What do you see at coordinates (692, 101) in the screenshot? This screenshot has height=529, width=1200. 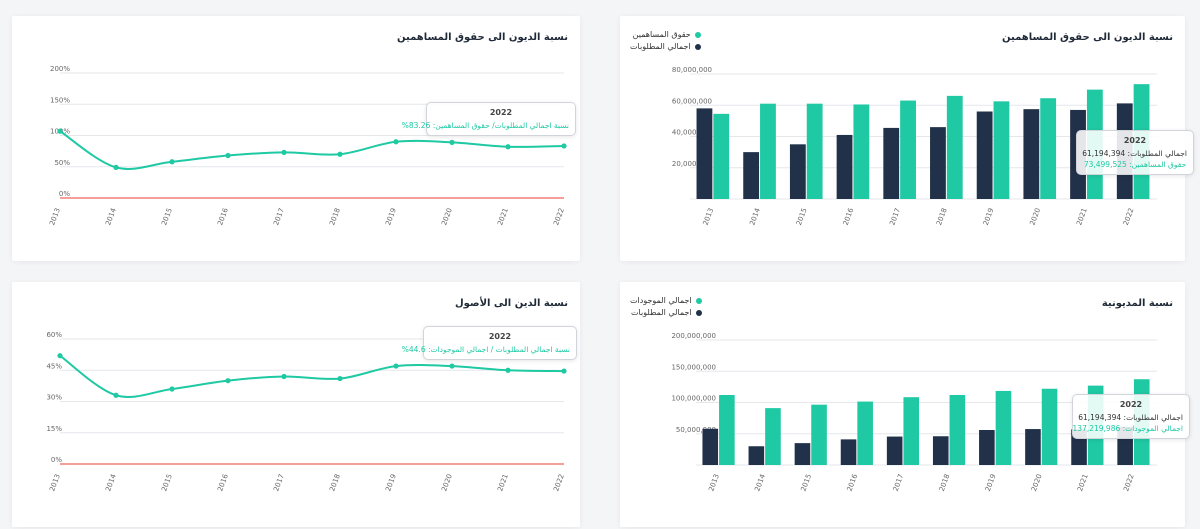 I see `y-tick-label: 60,000,000` at bounding box center [692, 101].